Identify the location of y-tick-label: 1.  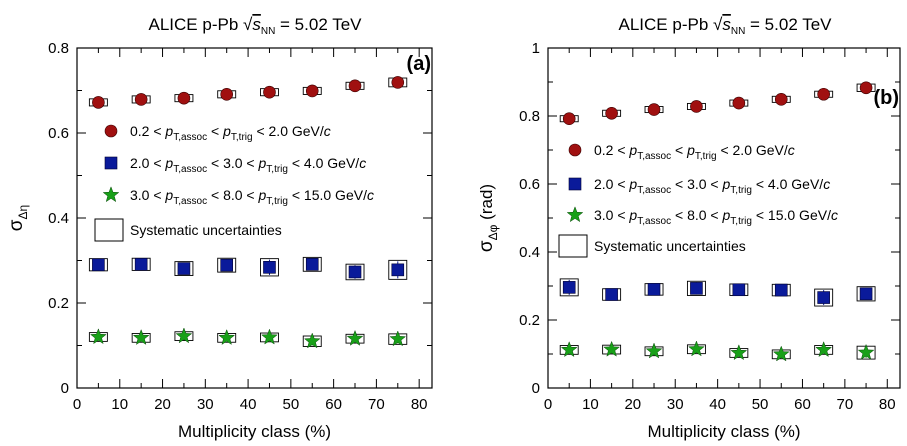
(536, 48).